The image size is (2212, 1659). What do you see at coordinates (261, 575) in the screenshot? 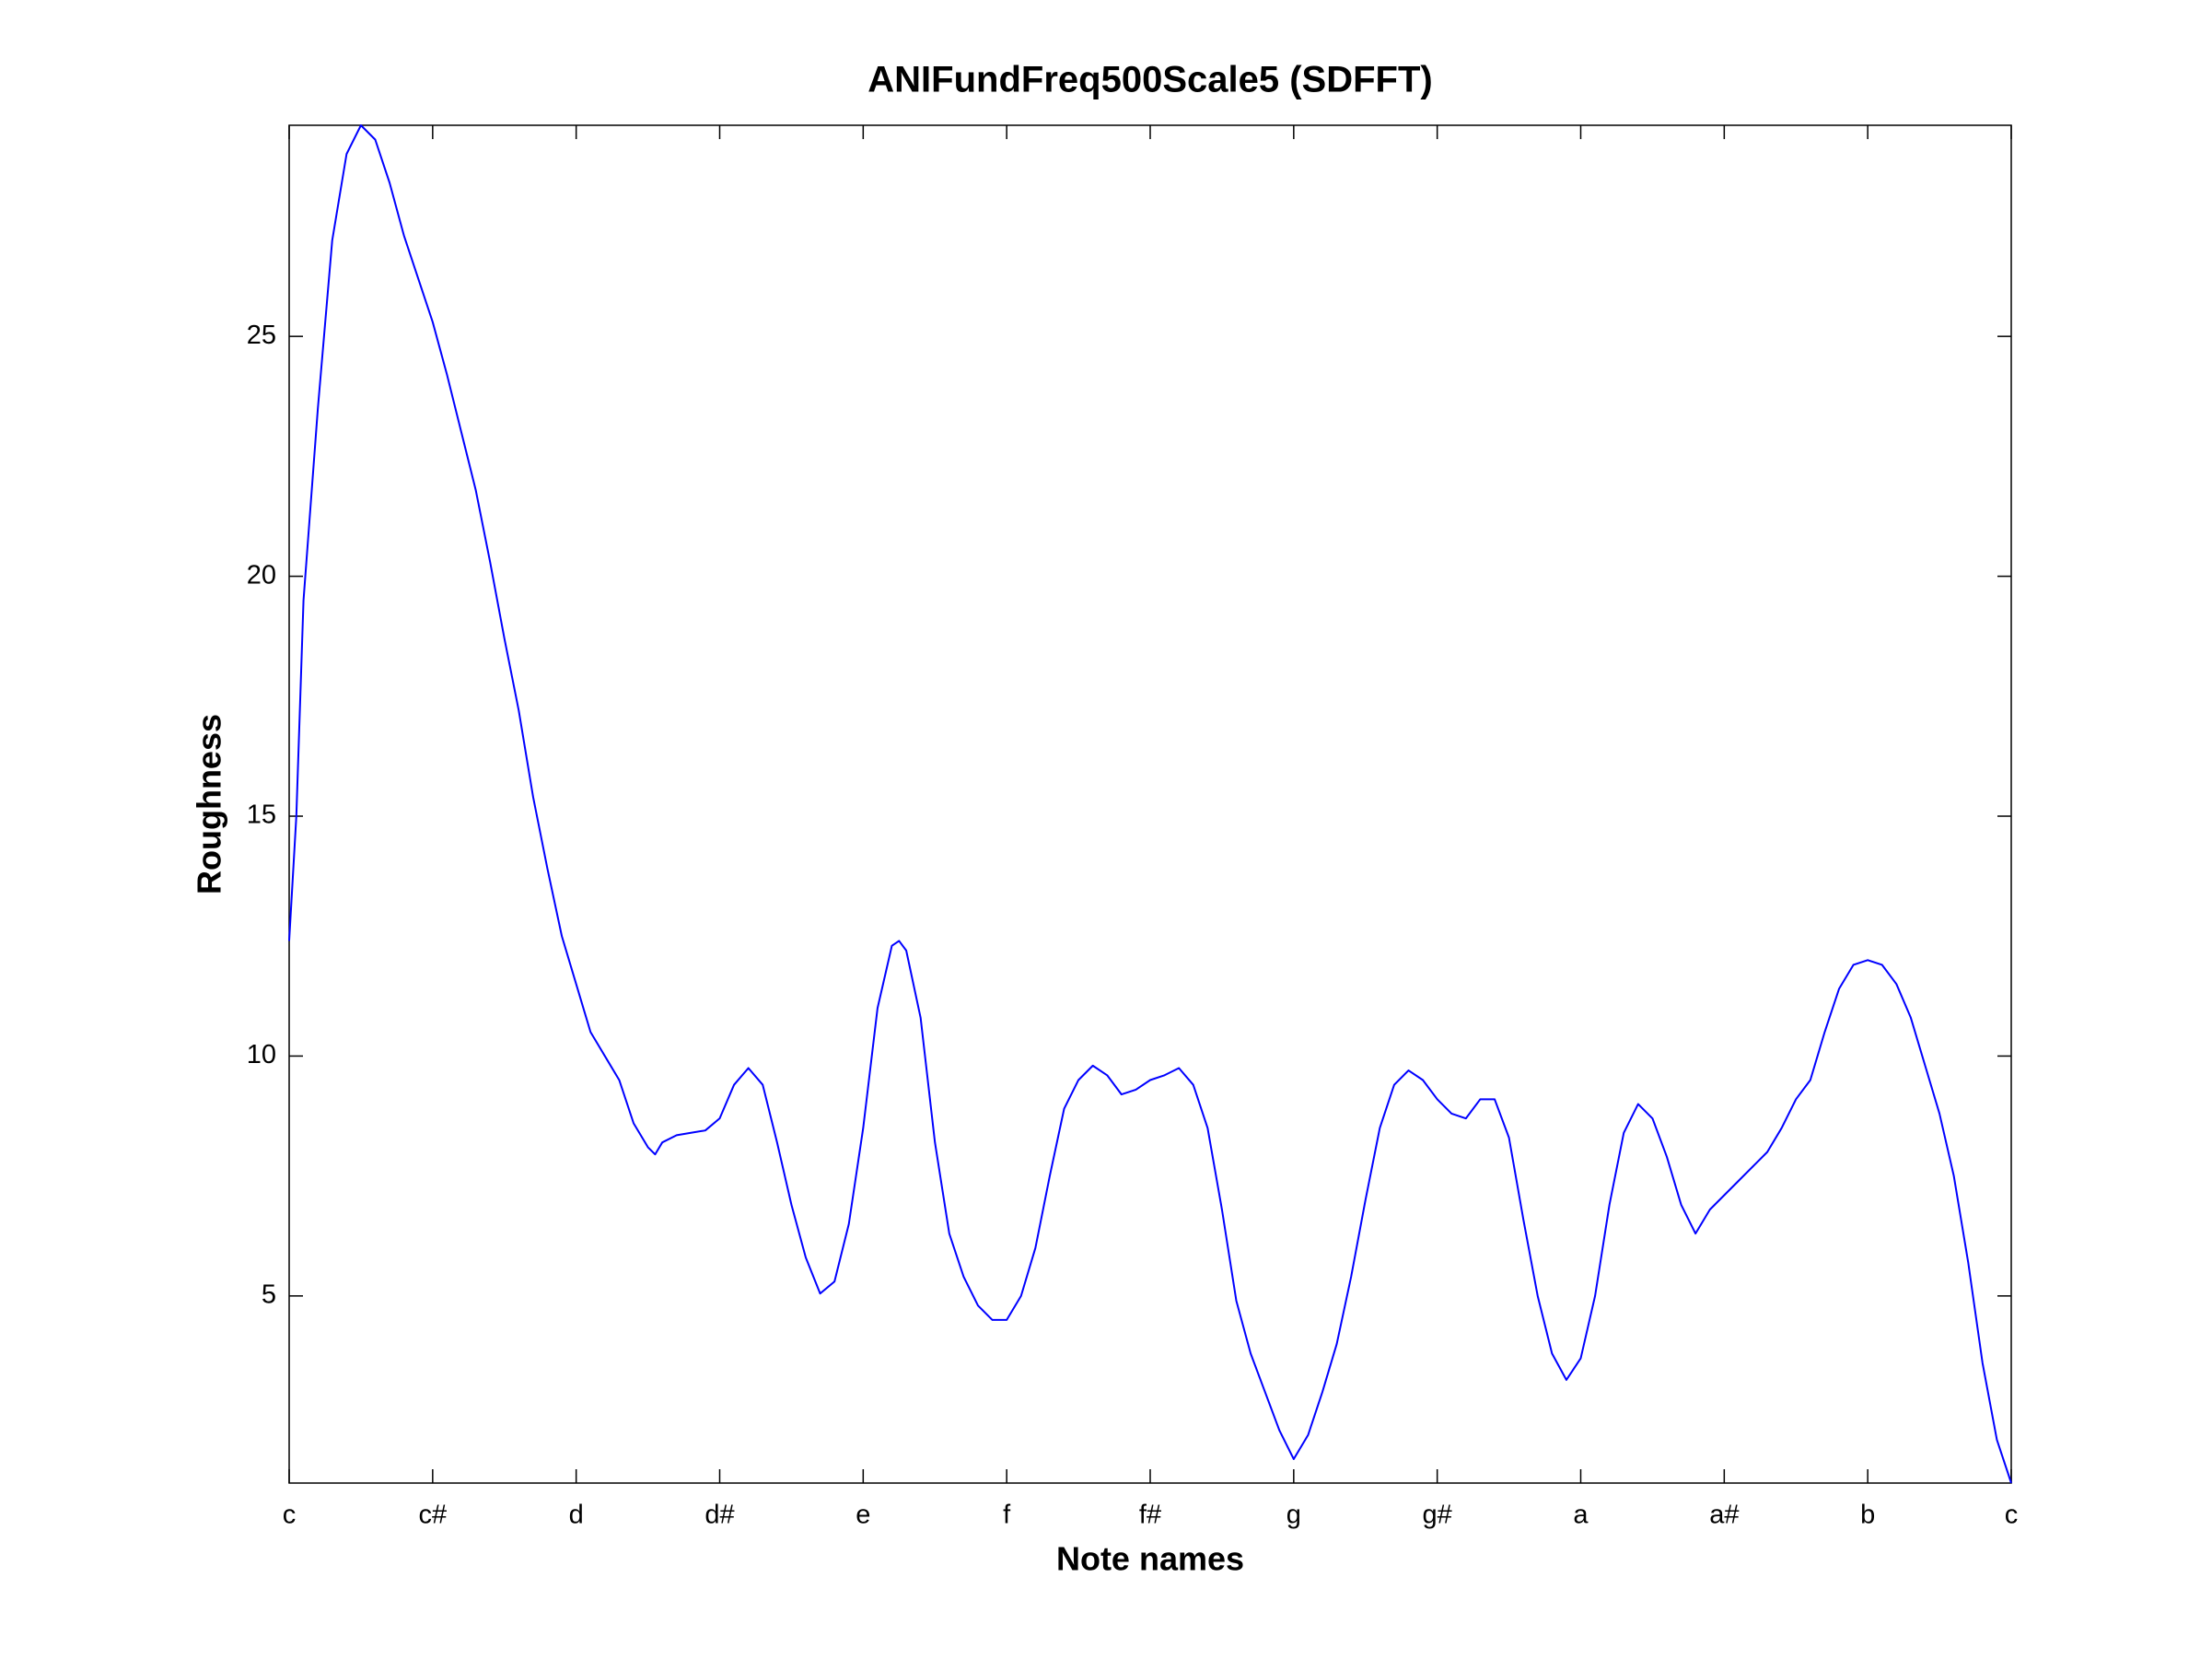
I see `y-tick-label: 20` at bounding box center [261, 575].